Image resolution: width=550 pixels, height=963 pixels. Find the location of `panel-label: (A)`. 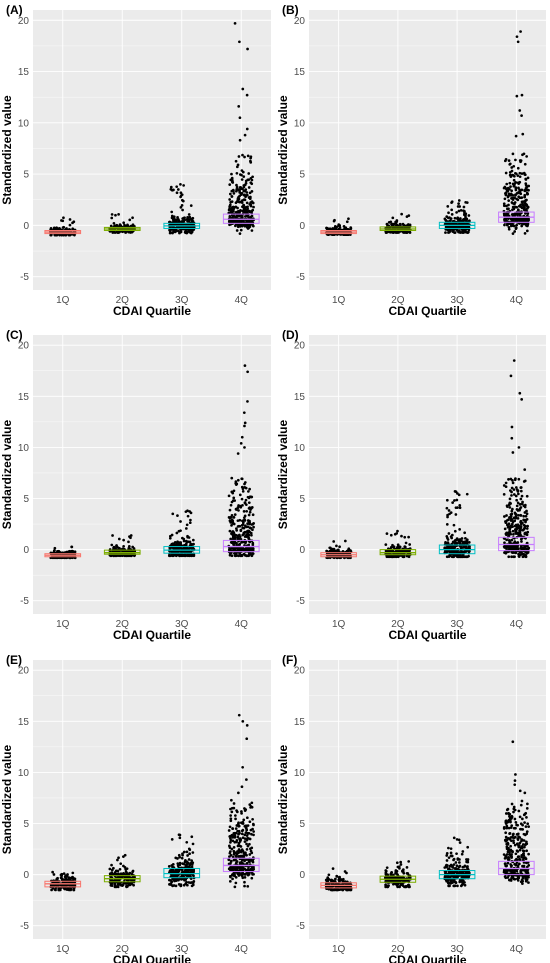

panel-label: (A) is located at coordinates (14, 10).